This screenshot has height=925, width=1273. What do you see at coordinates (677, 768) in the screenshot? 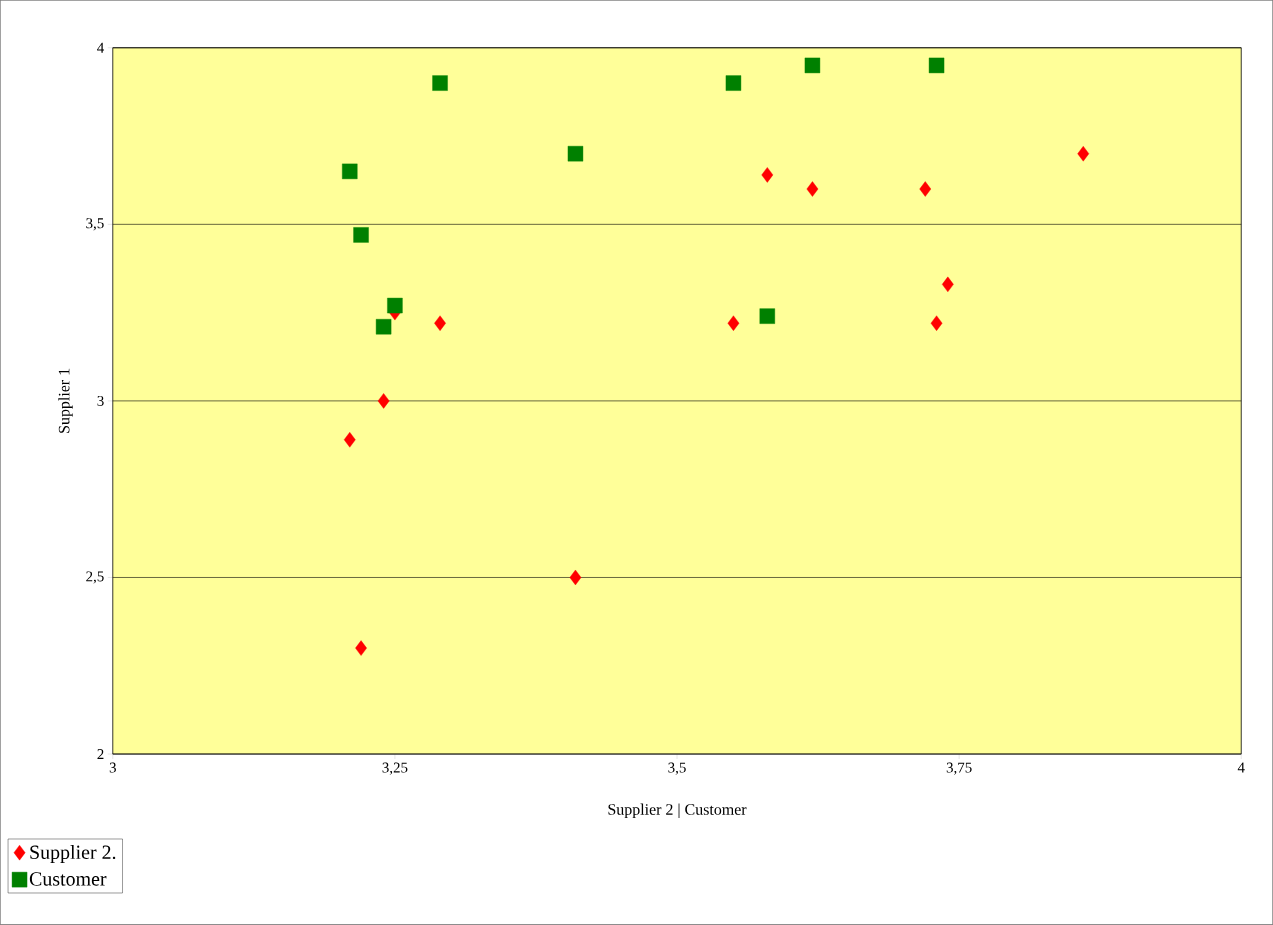
I see `x-tick-label: 3,5` at bounding box center [677, 768].